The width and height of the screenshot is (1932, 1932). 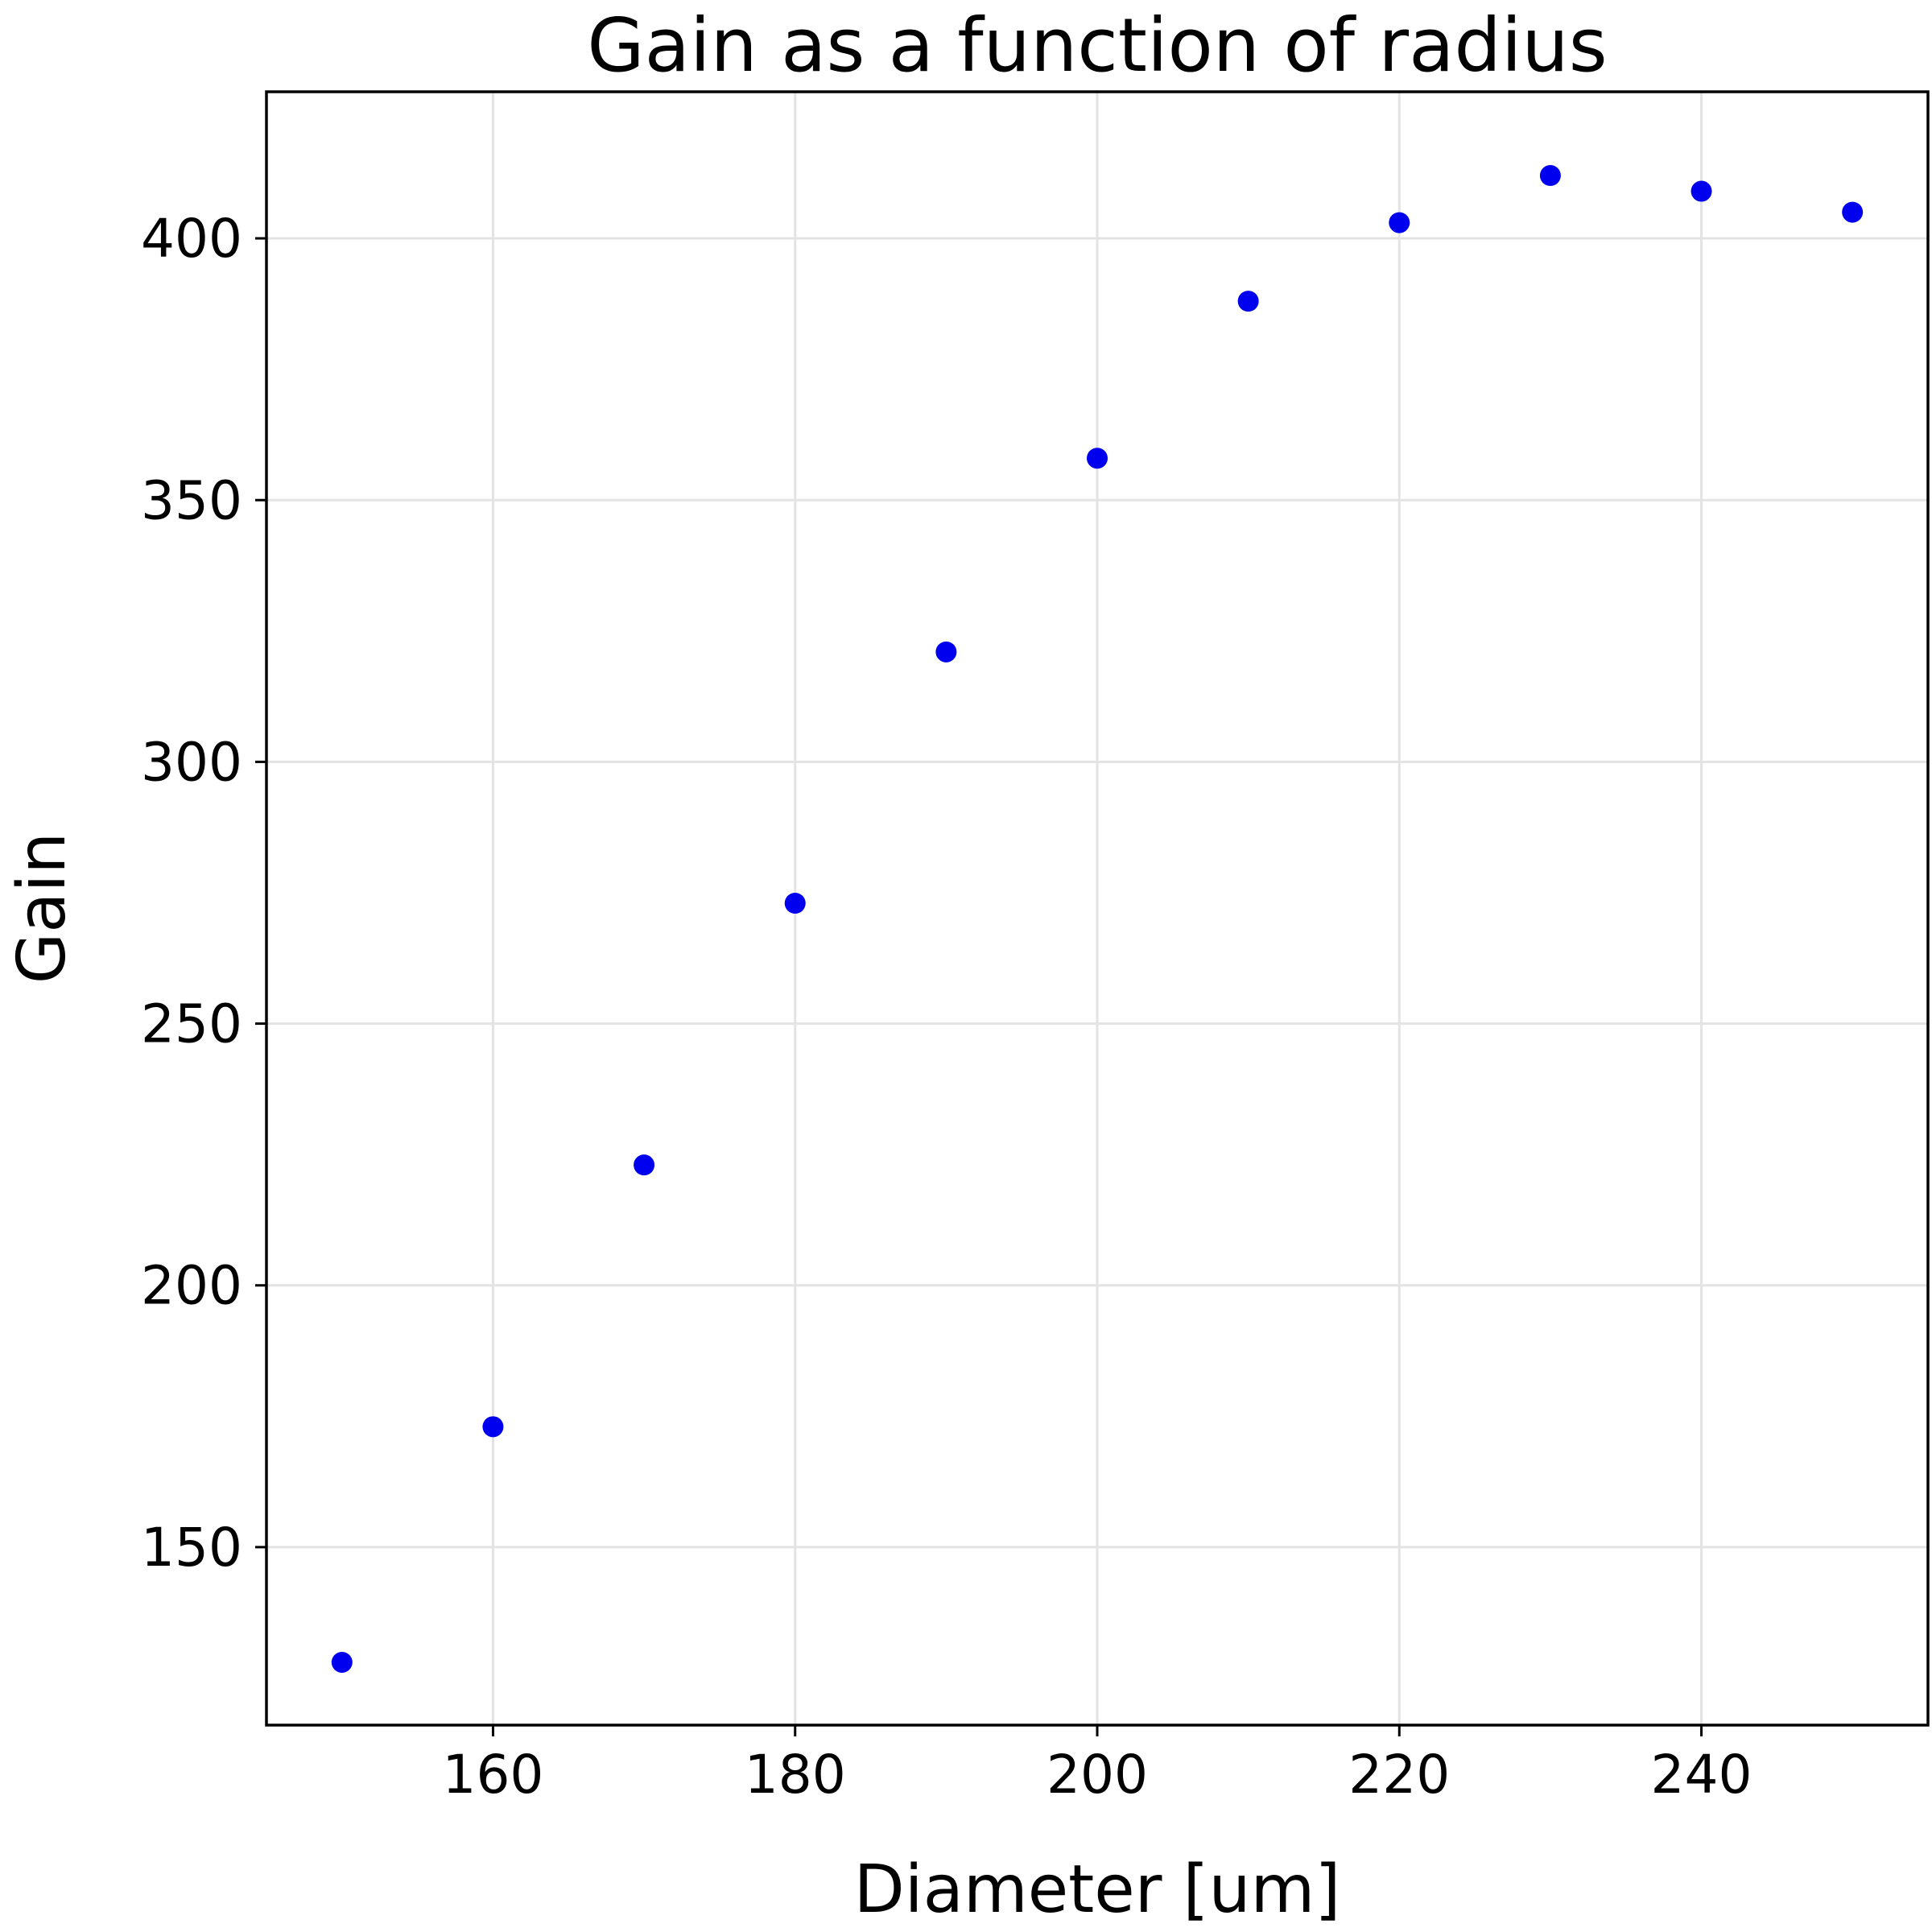 What do you see at coordinates (1097, 45) in the screenshot?
I see `chart-title: Gain as a function of radius` at bounding box center [1097, 45].